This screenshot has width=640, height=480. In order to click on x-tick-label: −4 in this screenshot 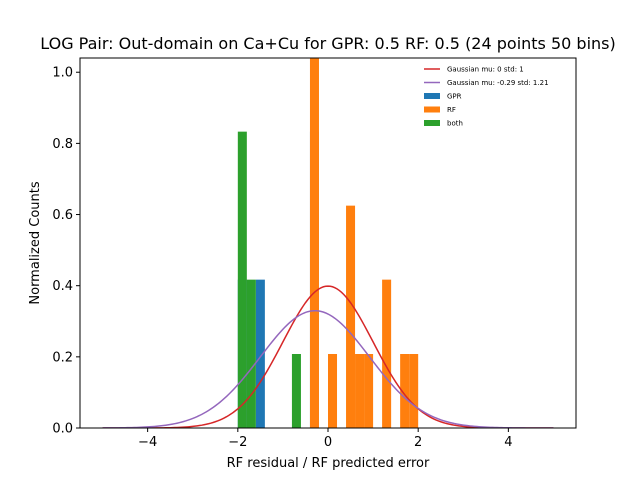, I will do `click(147, 442)`.